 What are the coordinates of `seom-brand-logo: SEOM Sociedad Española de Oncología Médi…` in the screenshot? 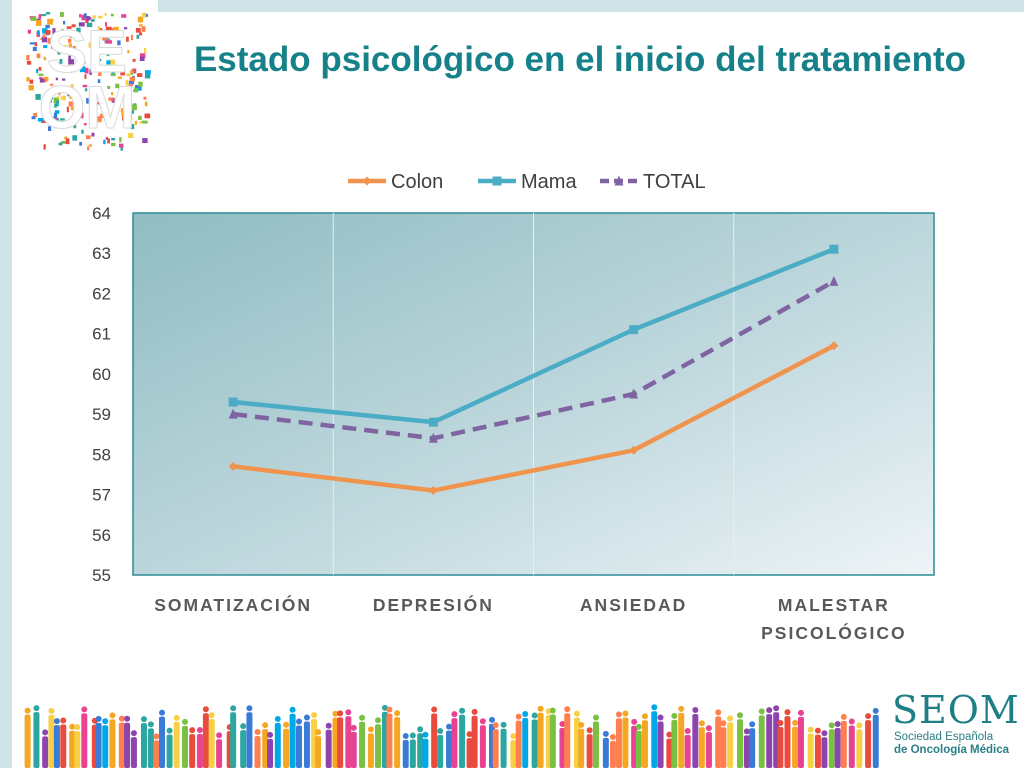 It's located at (955, 724).